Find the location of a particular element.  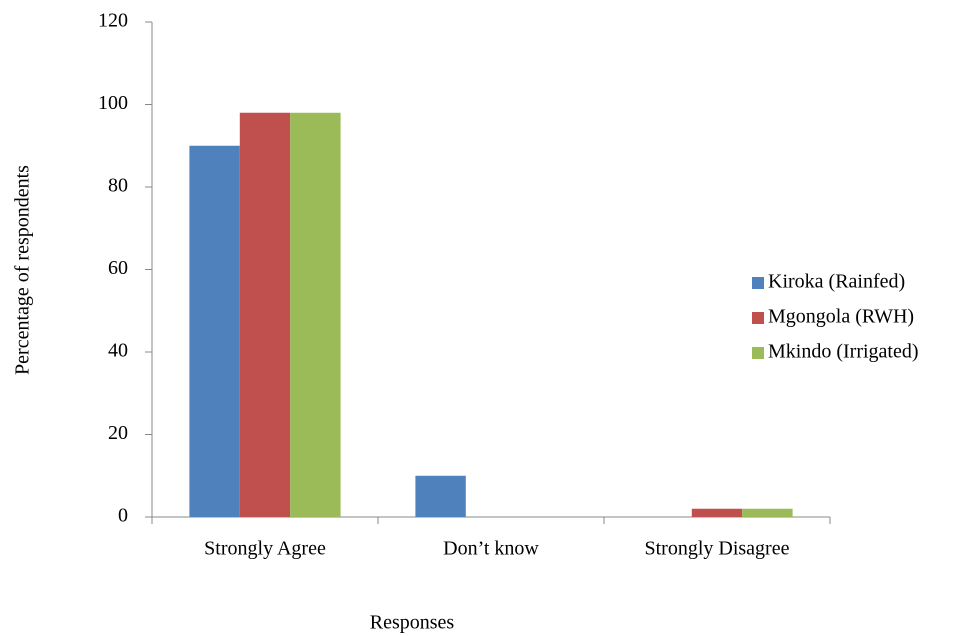

y-tick-label: 0 is located at coordinates (123, 516).